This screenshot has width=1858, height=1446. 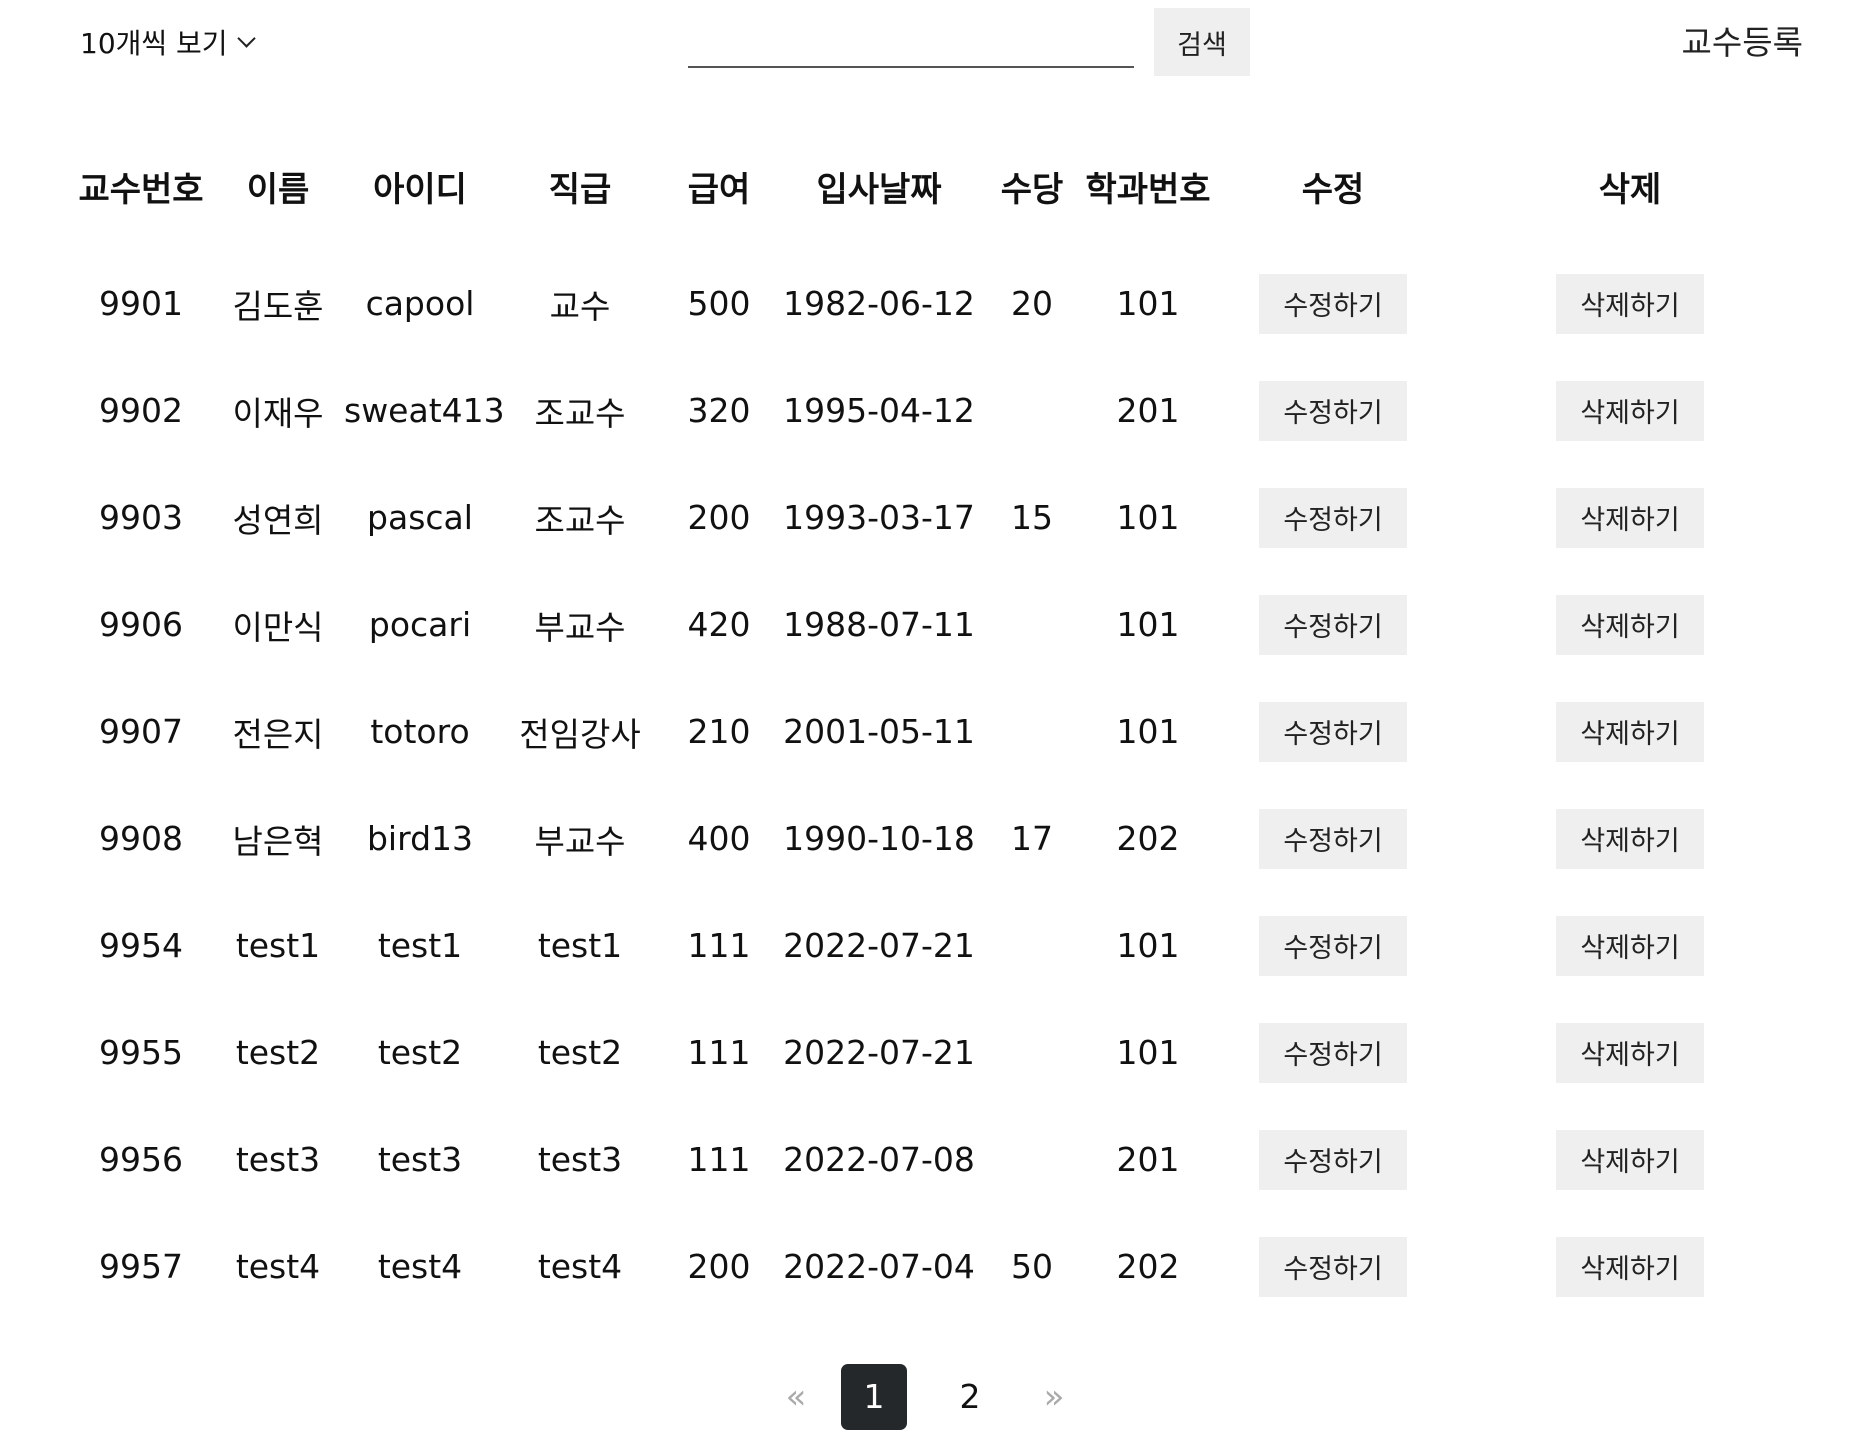 What do you see at coordinates (719, 410) in the screenshot?
I see `cell-salary: 320` at bounding box center [719, 410].